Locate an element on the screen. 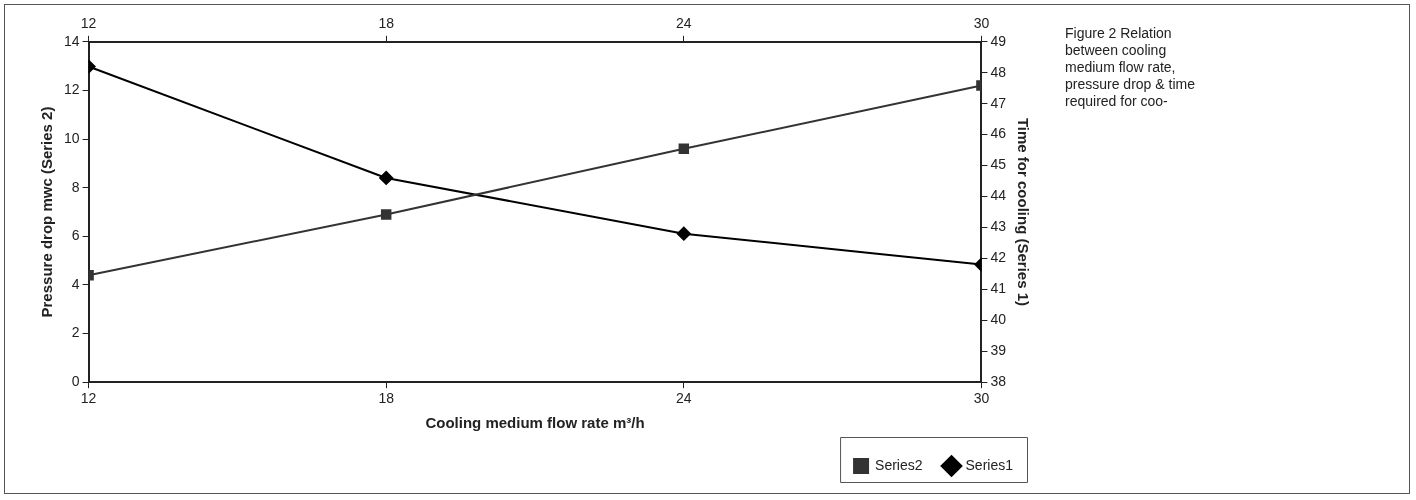 This screenshot has height=500, width=1416. caption: Figure 2 Relation between cooling medium flow rate, pressure drop & time required for coo- is located at coordinates (1130, 67).